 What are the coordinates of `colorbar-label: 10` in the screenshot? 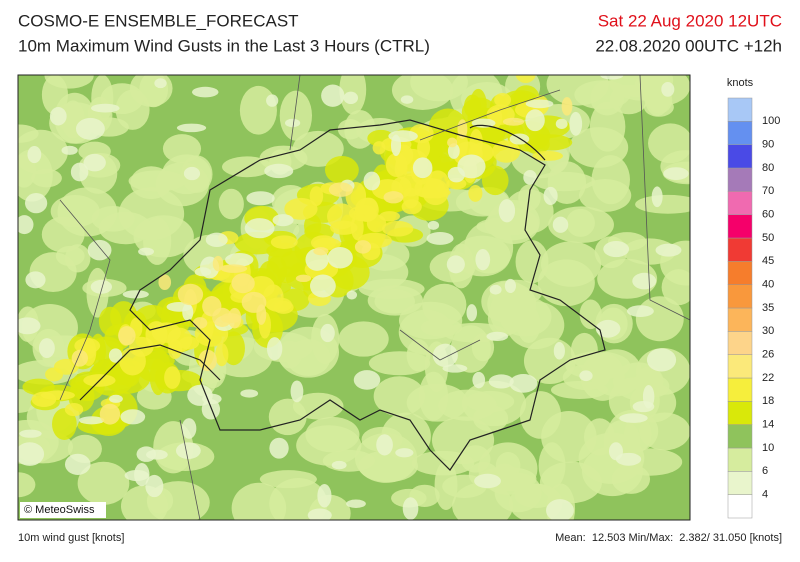 It's located at (768, 448).